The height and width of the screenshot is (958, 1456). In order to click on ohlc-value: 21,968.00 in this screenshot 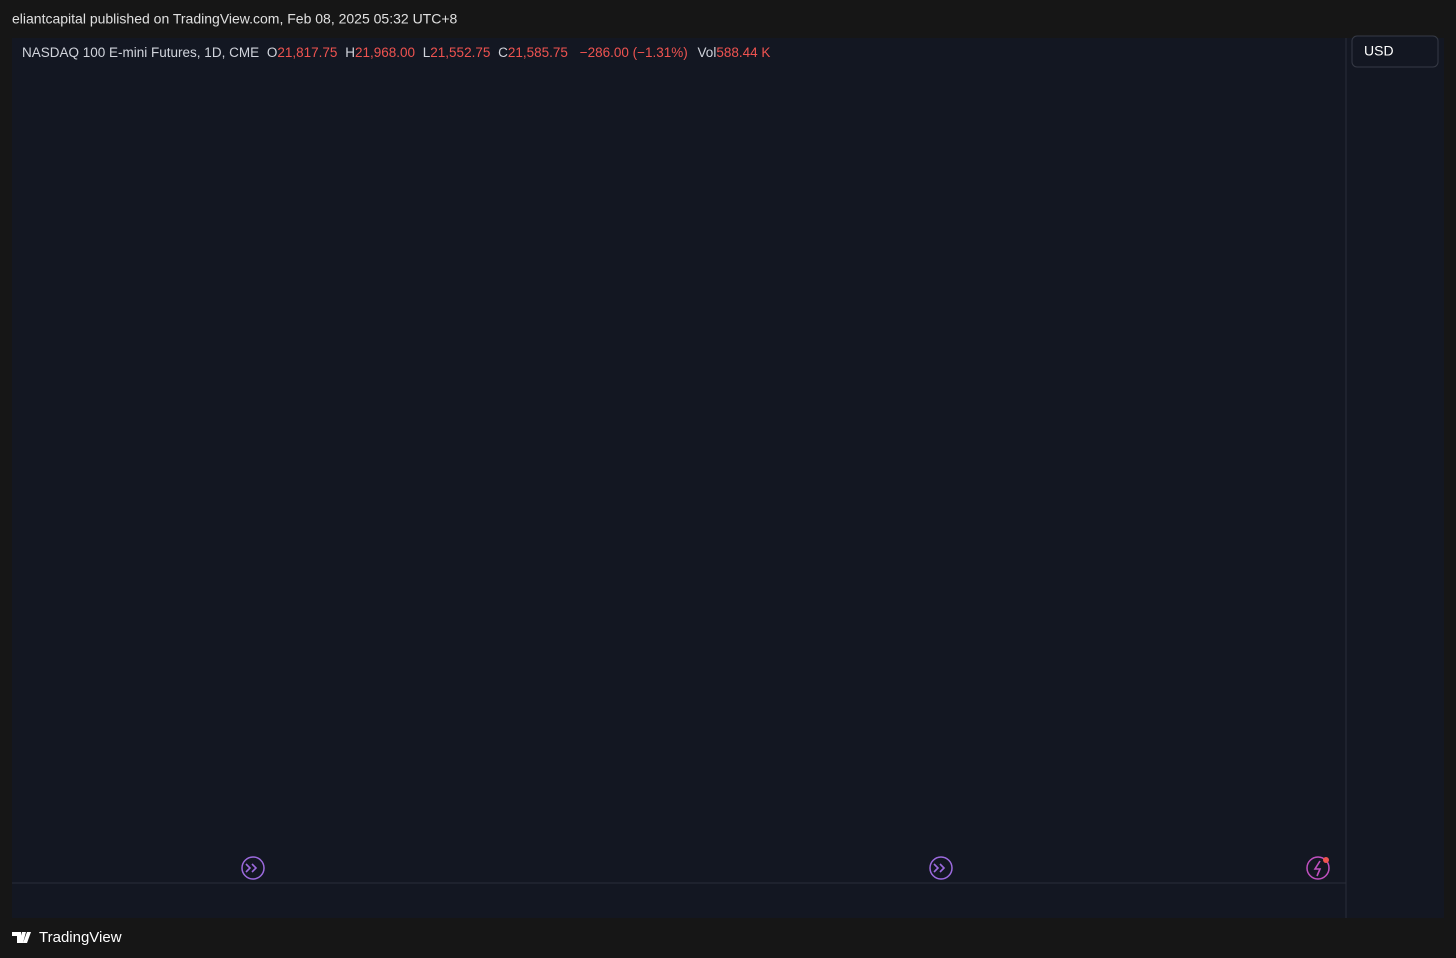, I will do `click(385, 52)`.